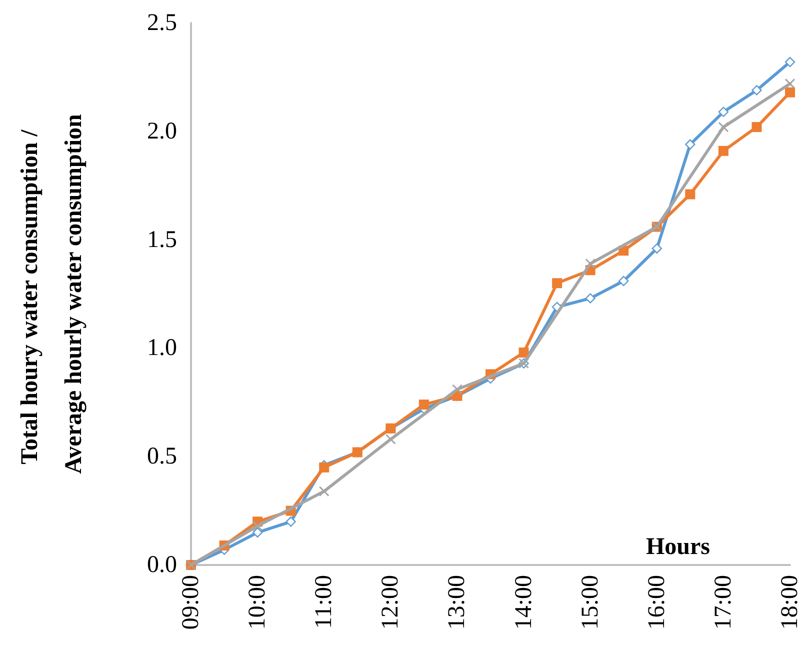 The image size is (808, 660). Describe the element at coordinates (162, 23) in the screenshot. I see `y-tick-label: 2.5` at that location.